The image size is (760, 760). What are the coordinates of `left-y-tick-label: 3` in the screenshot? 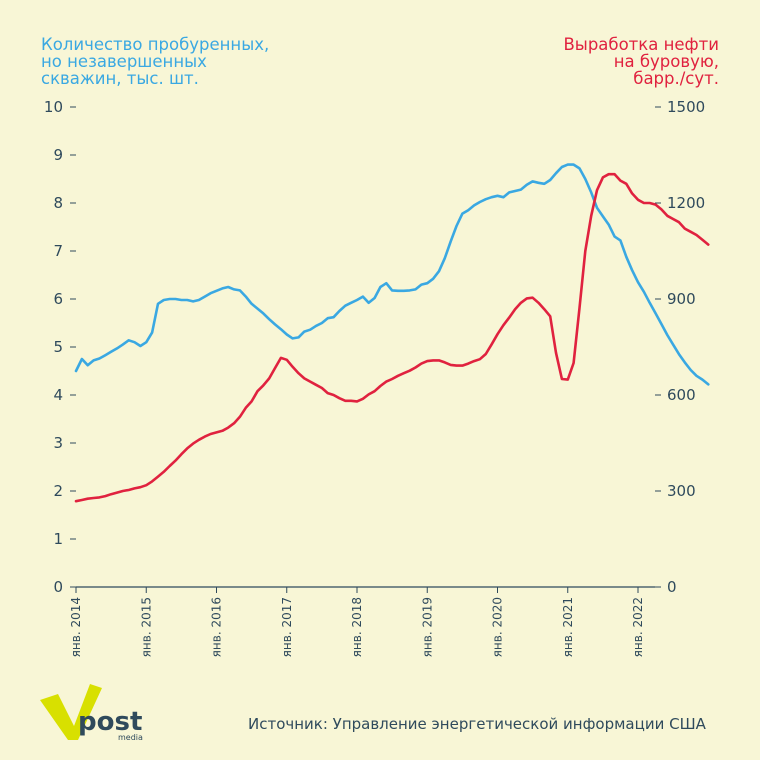 It's located at (58, 443).